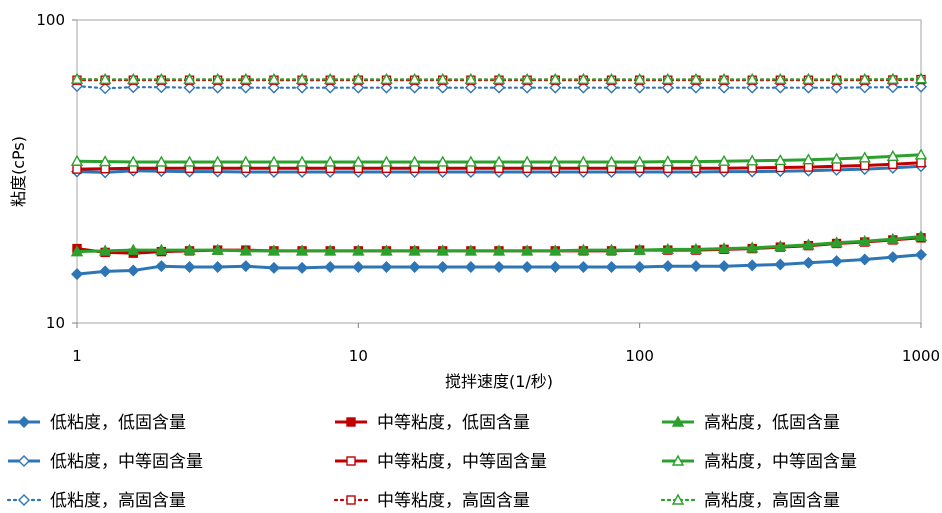 The height and width of the screenshot is (513, 942). Describe the element at coordinates (772, 501) in the screenshot. I see `legend-label: 高粘度，高固含量` at that location.